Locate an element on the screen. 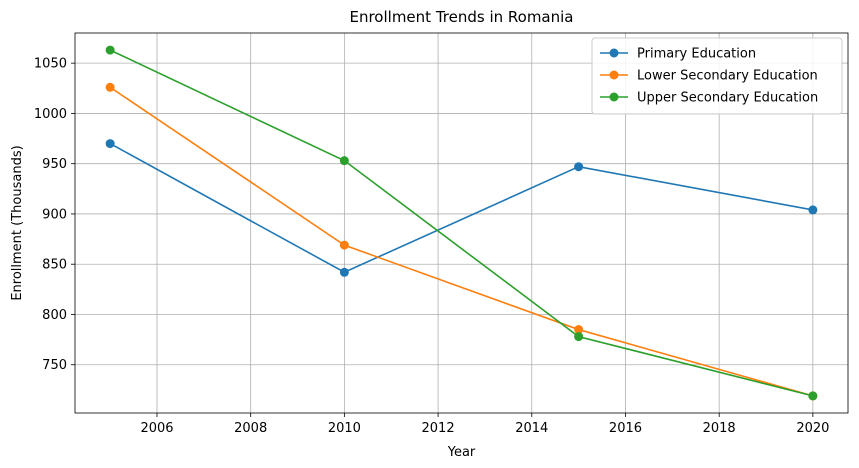 This screenshot has height=468, width=859. x-tick-label: 2012 is located at coordinates (438, 428).